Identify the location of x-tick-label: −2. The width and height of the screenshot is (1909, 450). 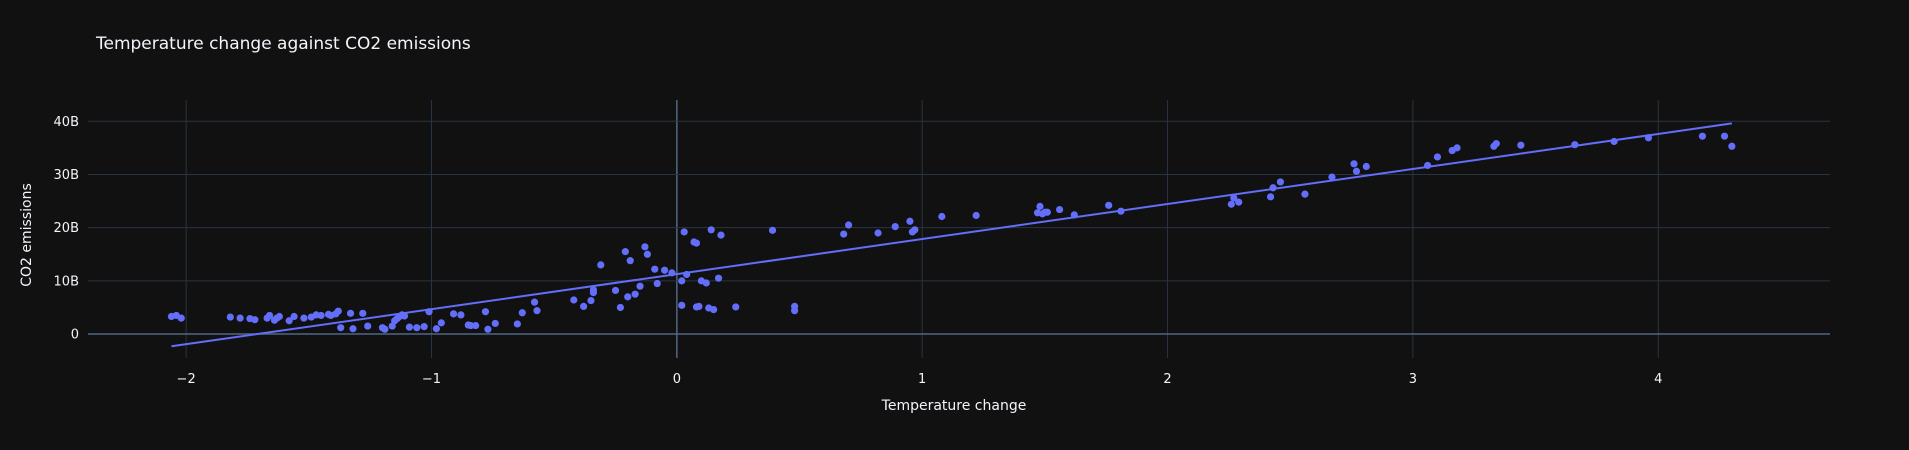
(186, 379).